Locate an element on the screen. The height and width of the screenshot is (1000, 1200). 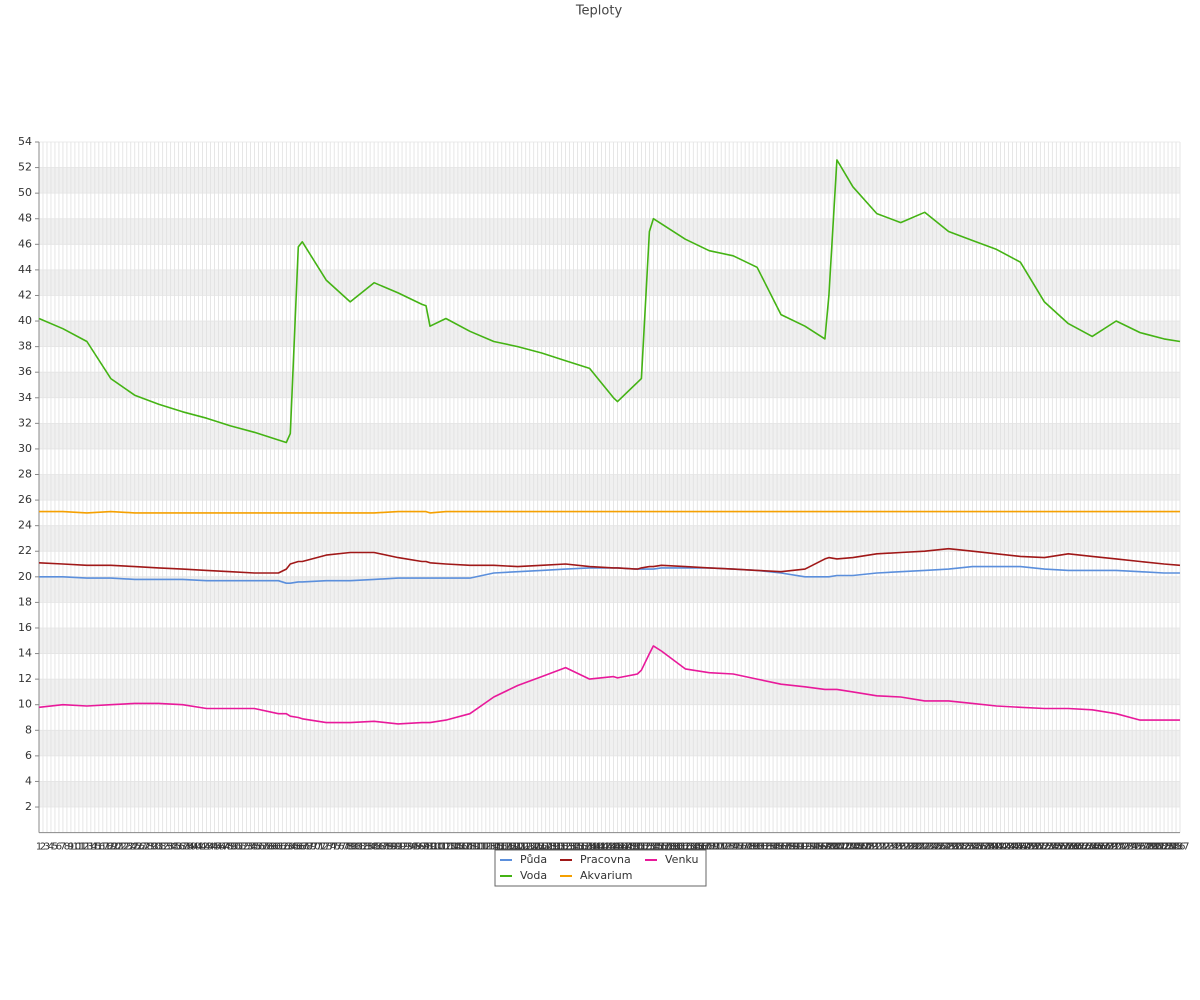
line-series is located at coordinates (609, 512).